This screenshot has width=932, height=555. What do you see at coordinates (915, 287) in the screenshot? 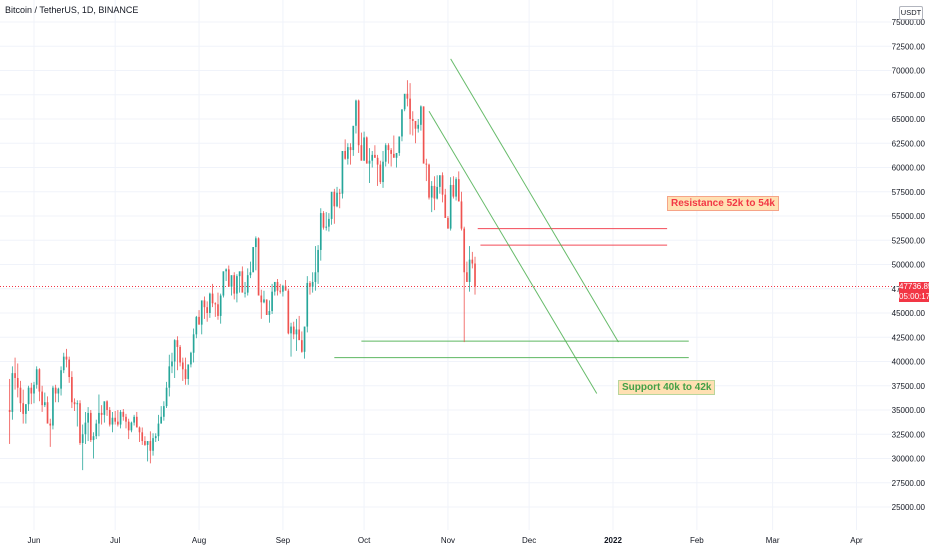
I see `last-price-tag: 47736.85` at bounding box center [915, 287].